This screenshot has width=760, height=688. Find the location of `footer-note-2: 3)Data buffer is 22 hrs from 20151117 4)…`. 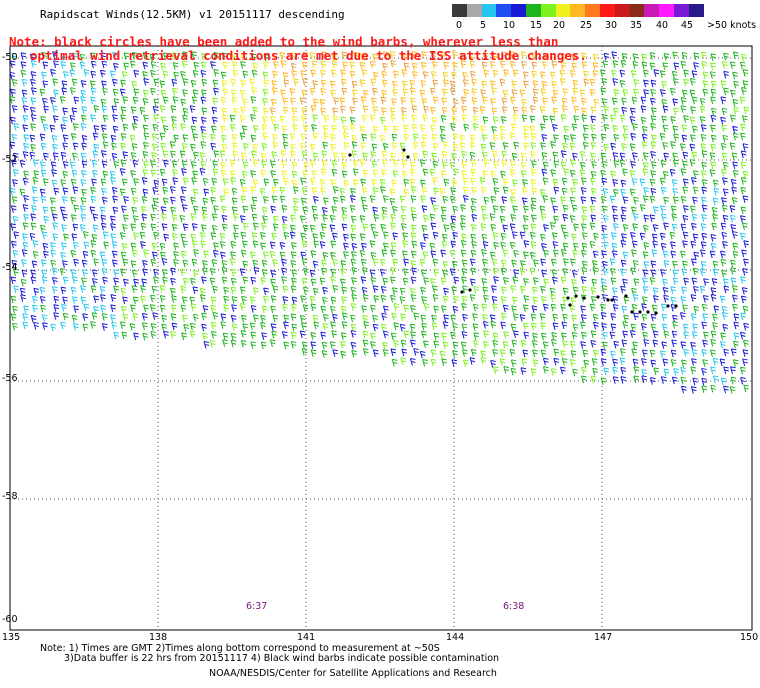

footer-note-2: 3)Data buffer is 22 hrs from 20151117 4)… is located at coordinates (282, 658).